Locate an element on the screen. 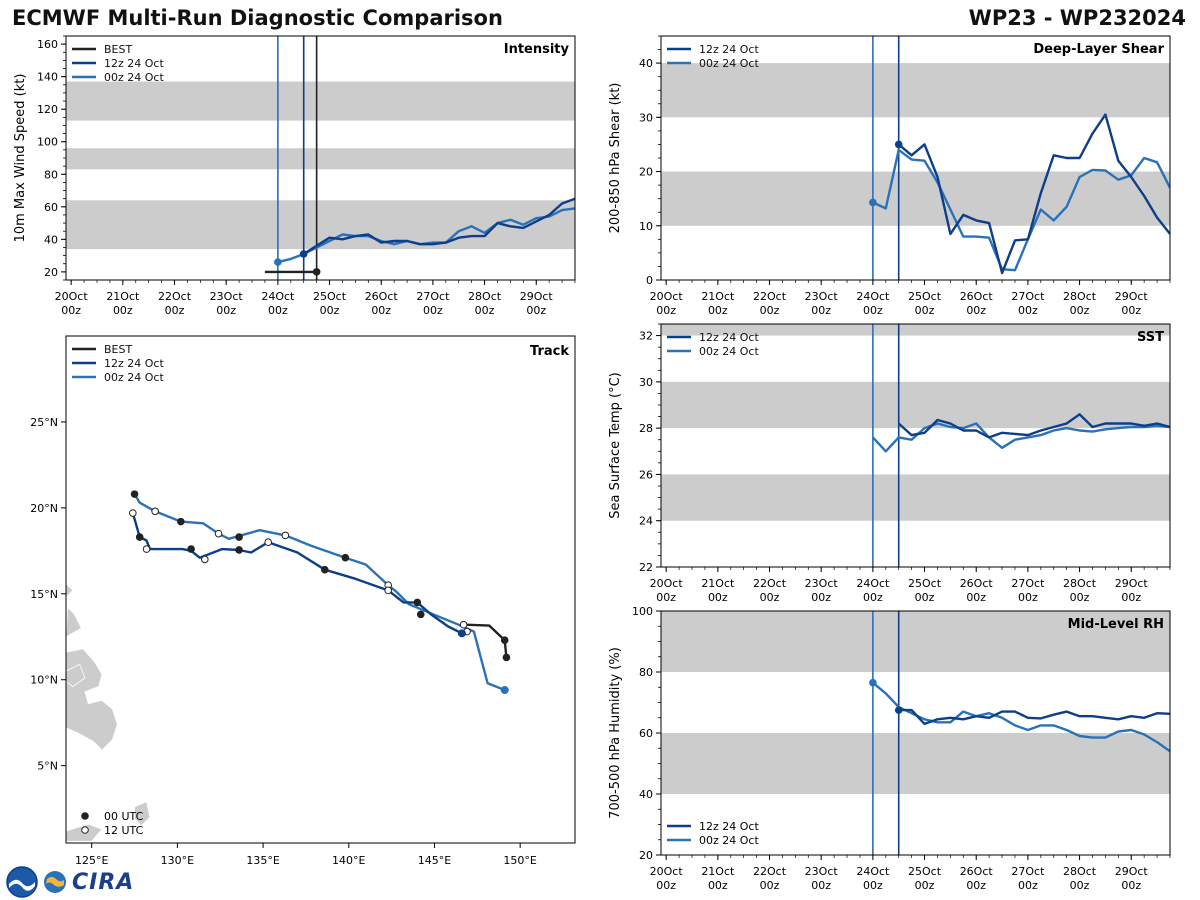 Image resolution: width=1200 pixels, height=900 pixels. intensity-xtick-label: 20Oct is located at coordinates (72, 296).